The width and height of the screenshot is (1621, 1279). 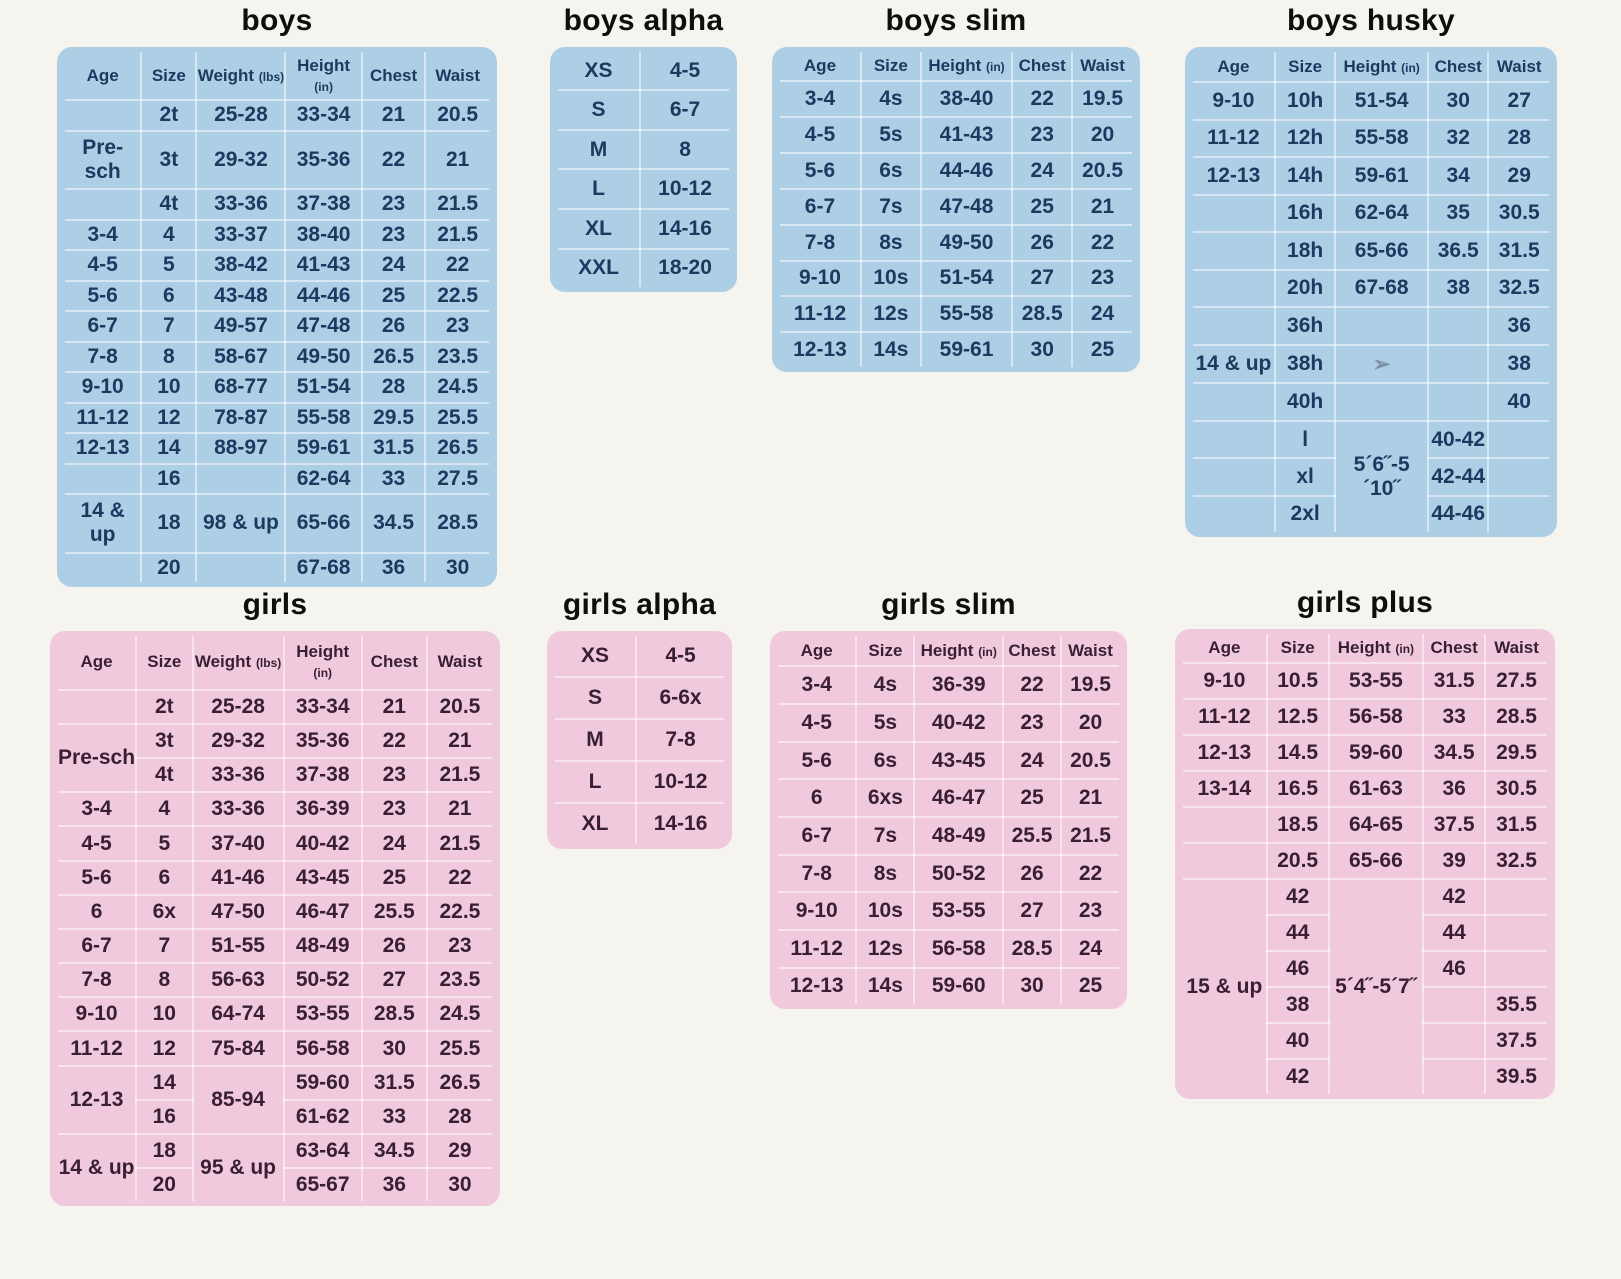 What do you see at coordinates (959, 760) in the screenshot?
I see `cell: 43-45` at bounding box center [959, 760].